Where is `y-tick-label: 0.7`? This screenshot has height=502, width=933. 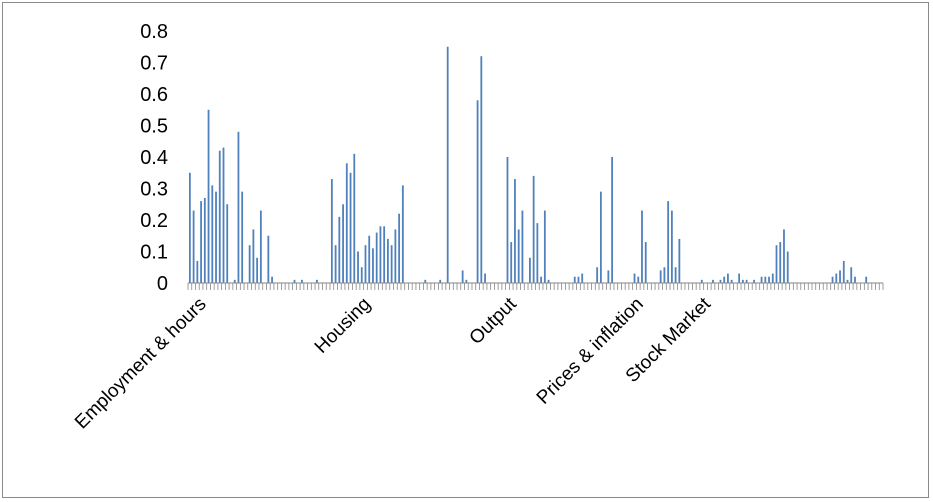 y-tick-label: 0.7 is located at coordinates (154, 64).